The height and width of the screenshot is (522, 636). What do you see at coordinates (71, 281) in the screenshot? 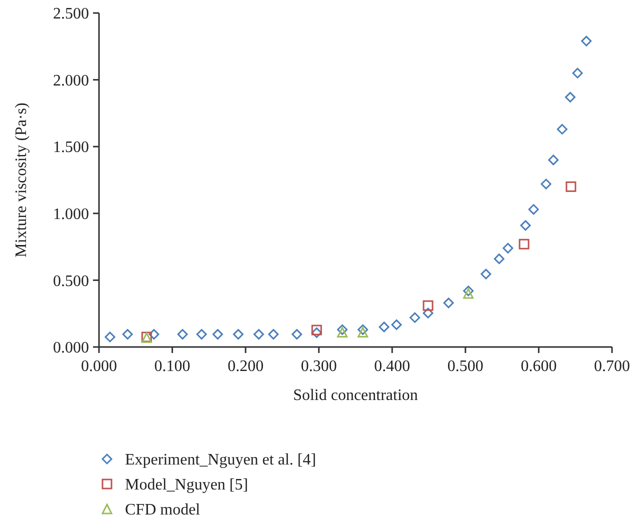
I see `y-tick-label: 0.500` at bounding box center [71, 281].